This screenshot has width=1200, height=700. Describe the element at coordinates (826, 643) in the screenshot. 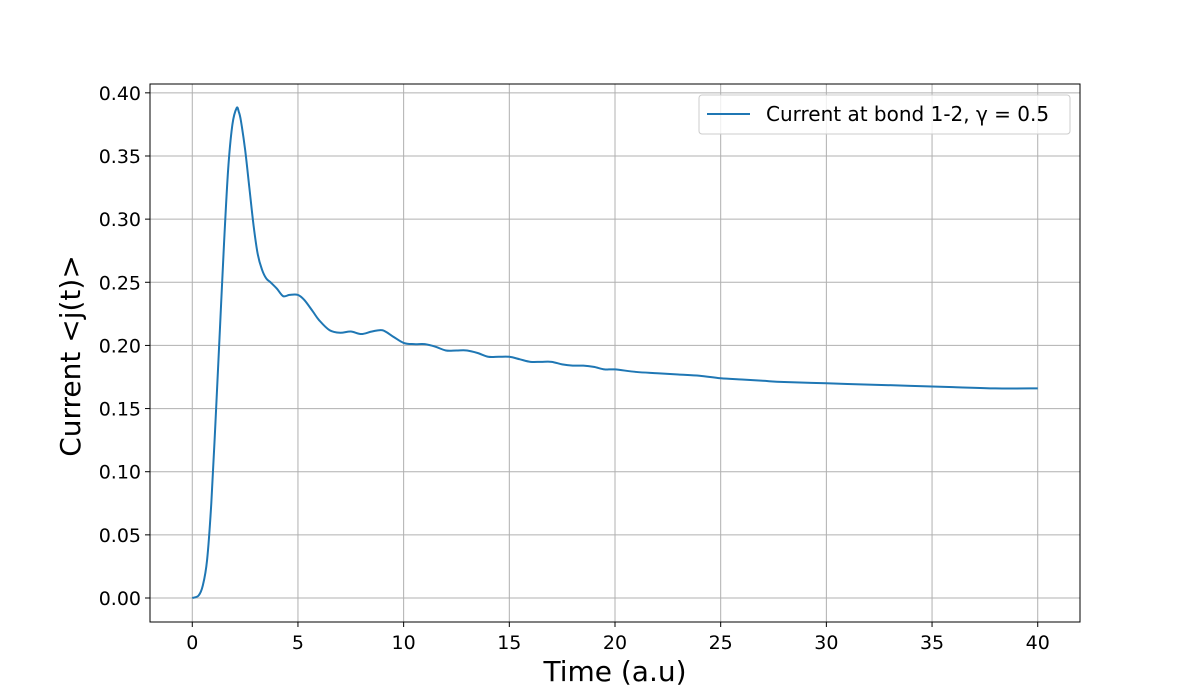

I see `x-tick-label: 30` at that location.